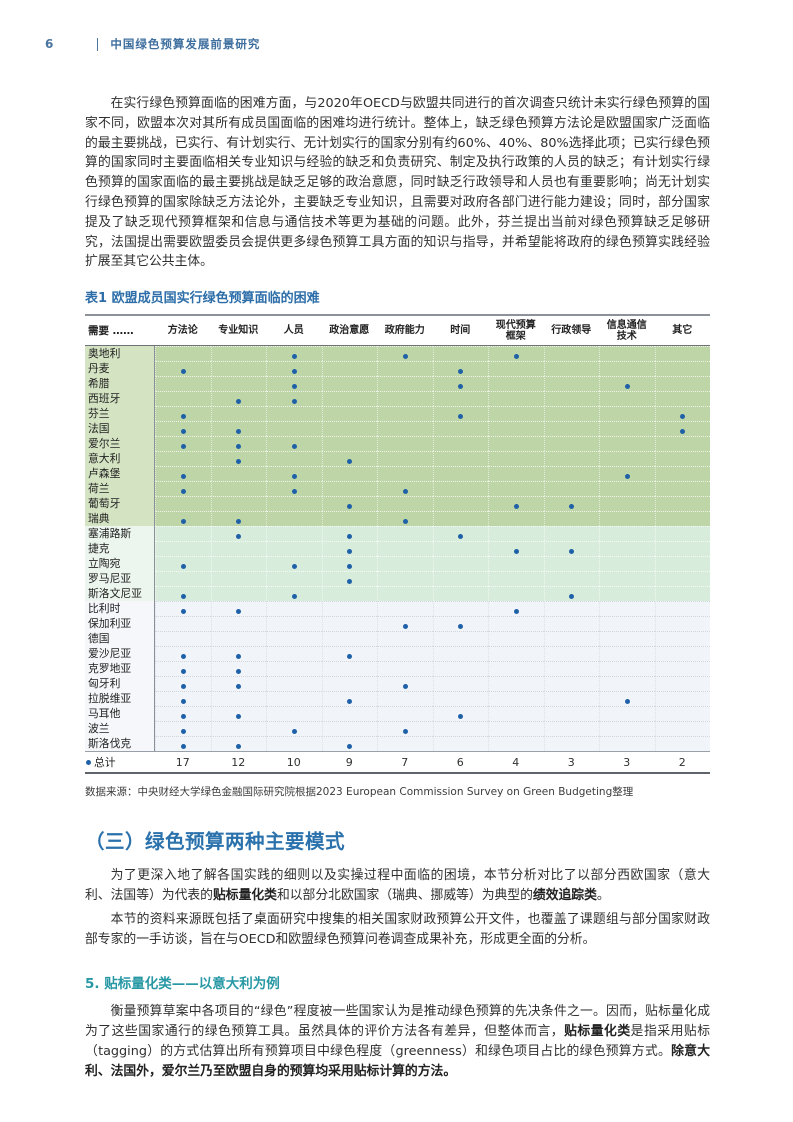  Describe the element at coordinates (397, 549) in the screenshot. I see `table-row: 捷克` at that location.